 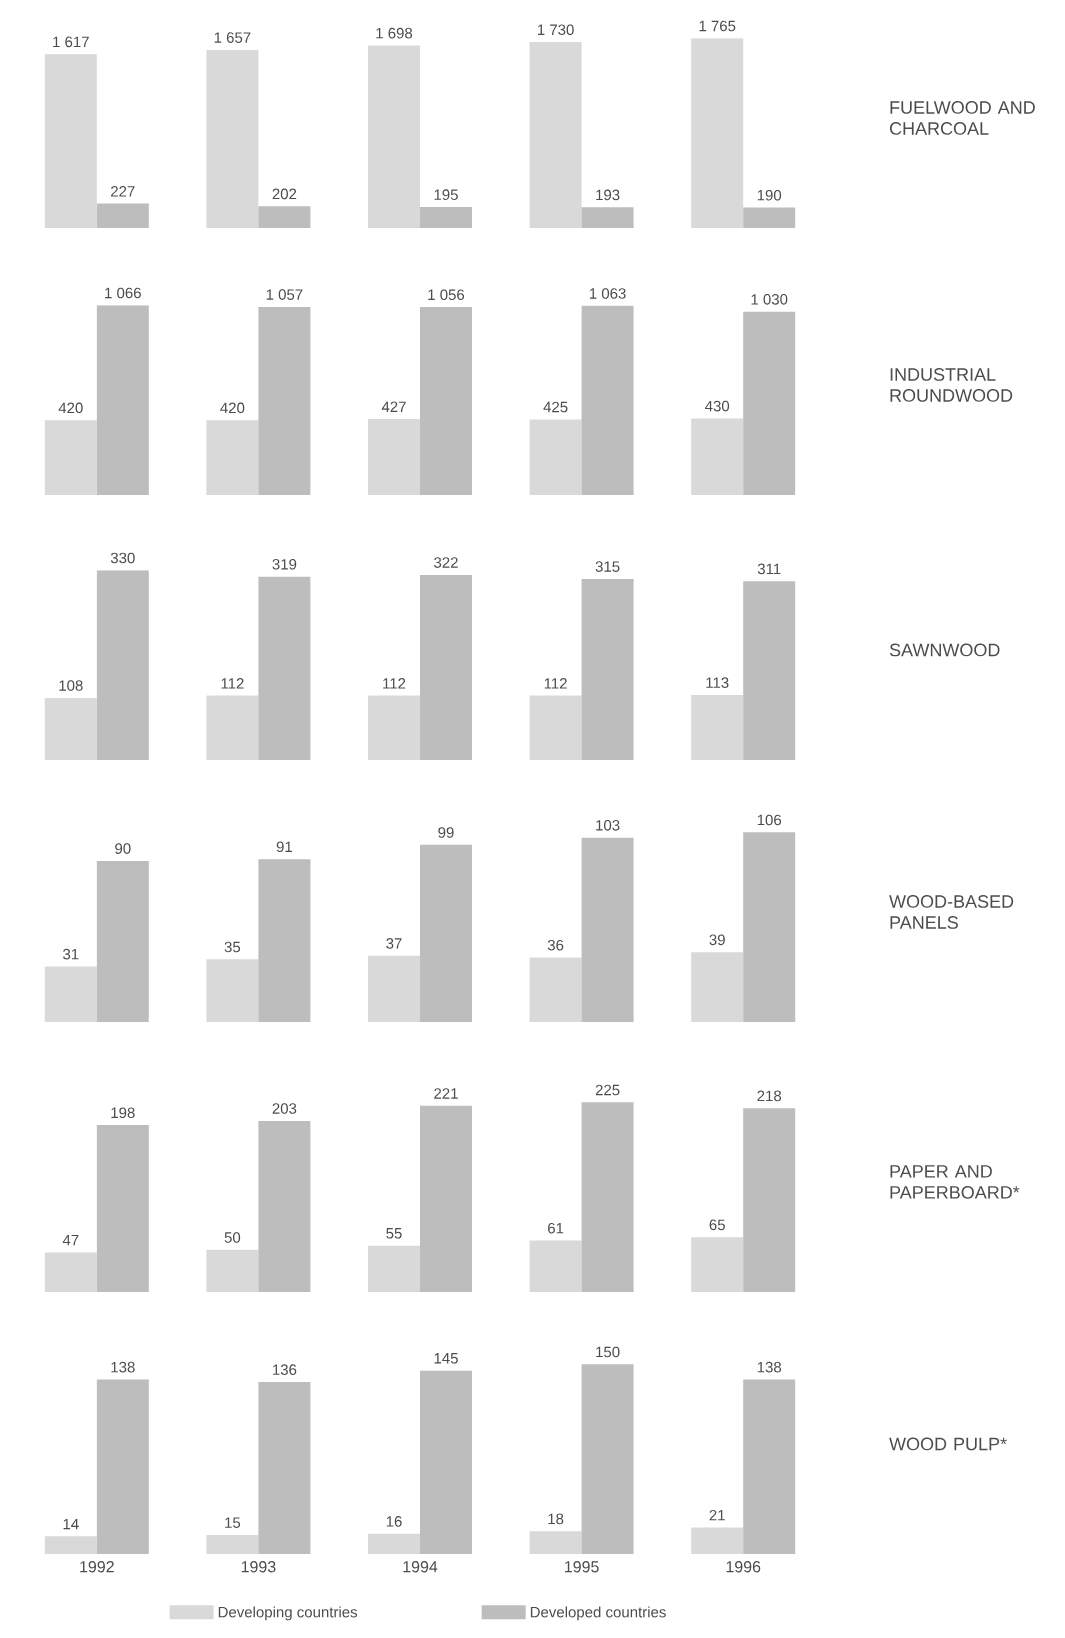 What do you see at coordinates (446, 194) in the screenshot?
I see `data-label: 195` at bounding box center [446, 194].